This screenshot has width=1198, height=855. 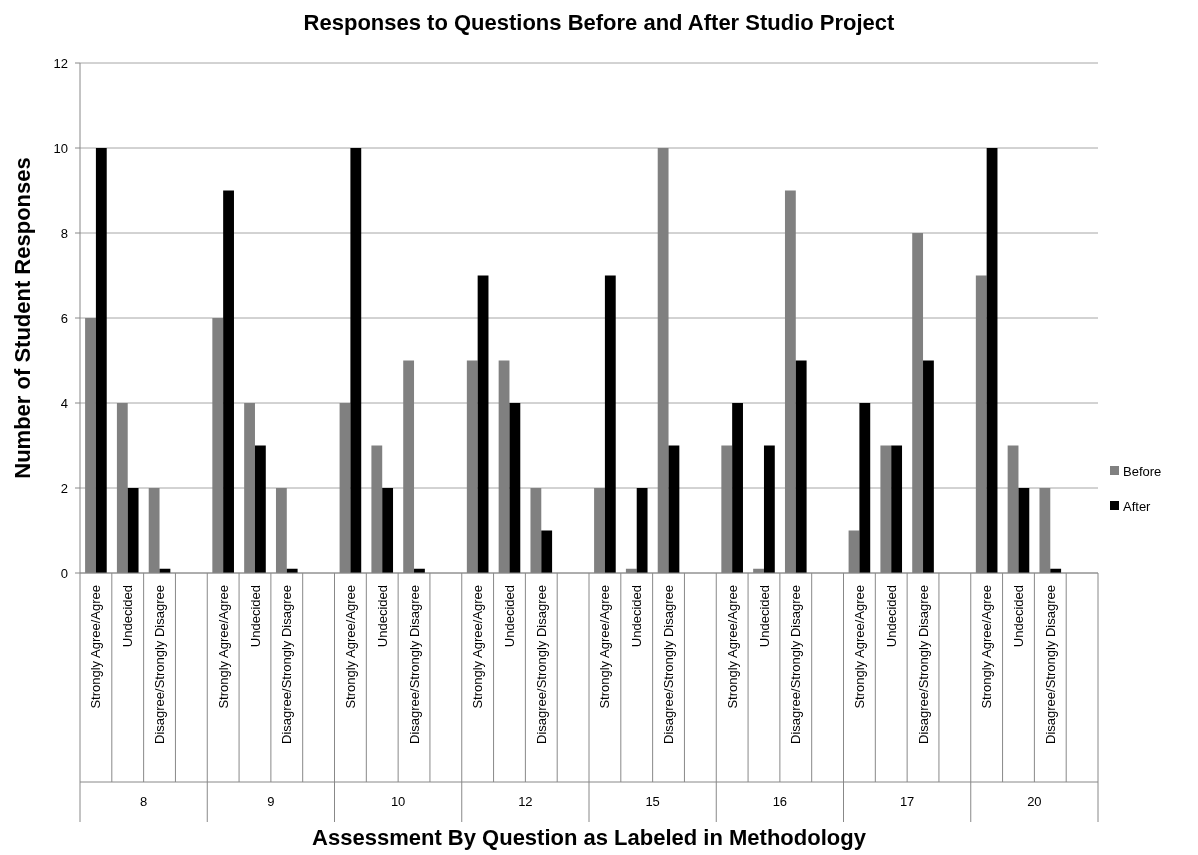 I want to click on y-tick-label: 6, so click(x=64, y=318).